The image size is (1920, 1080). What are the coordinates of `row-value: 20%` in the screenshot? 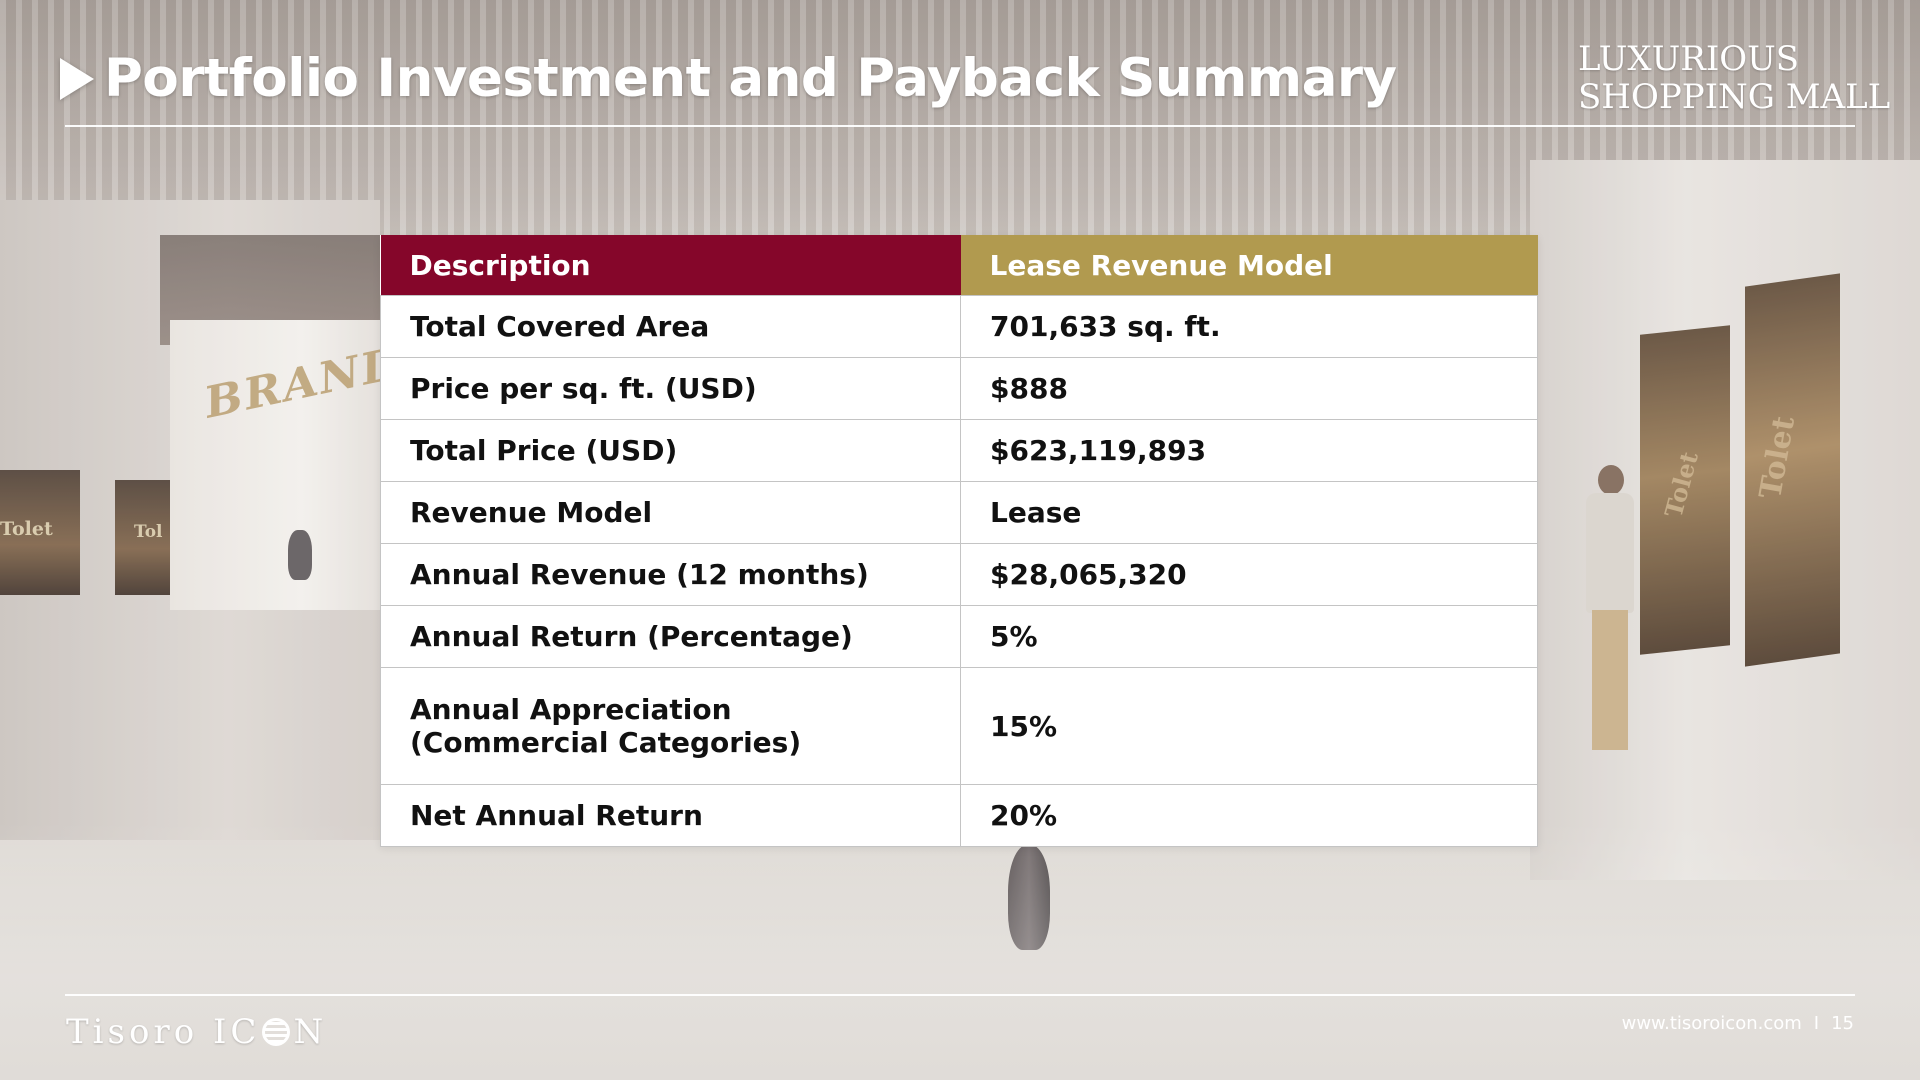 It's located at (1249, 815).